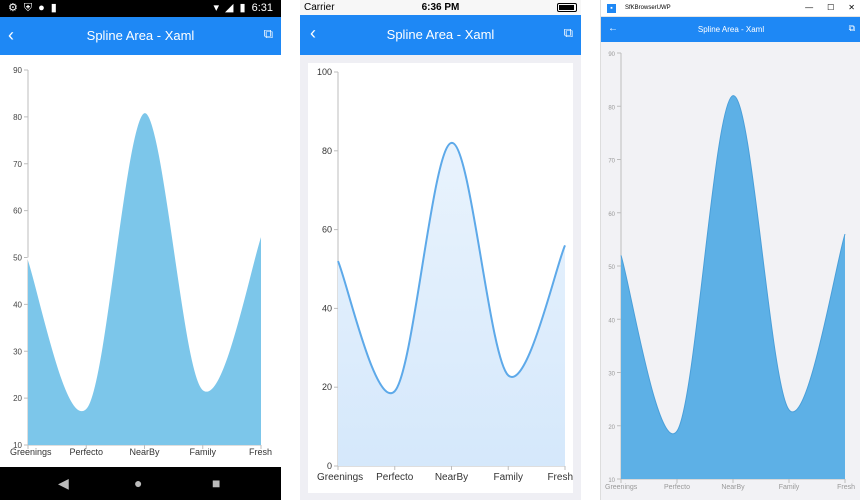 This screenshot has height=500, width=860. Describe the element at coordinates (567, 7) in the screenshot. I see `battery-icon` at that location.